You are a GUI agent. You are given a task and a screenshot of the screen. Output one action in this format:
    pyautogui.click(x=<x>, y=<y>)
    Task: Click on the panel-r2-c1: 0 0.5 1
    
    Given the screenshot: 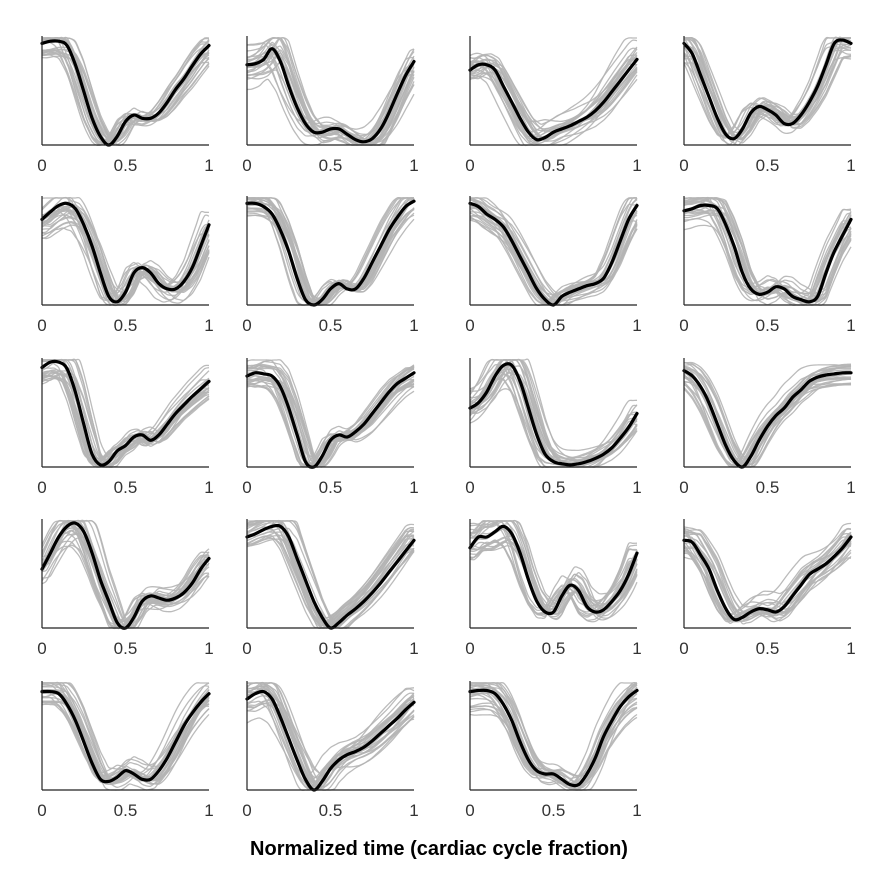 What is the action you would take?
    pyautogui.click(x=125, y=265)
    